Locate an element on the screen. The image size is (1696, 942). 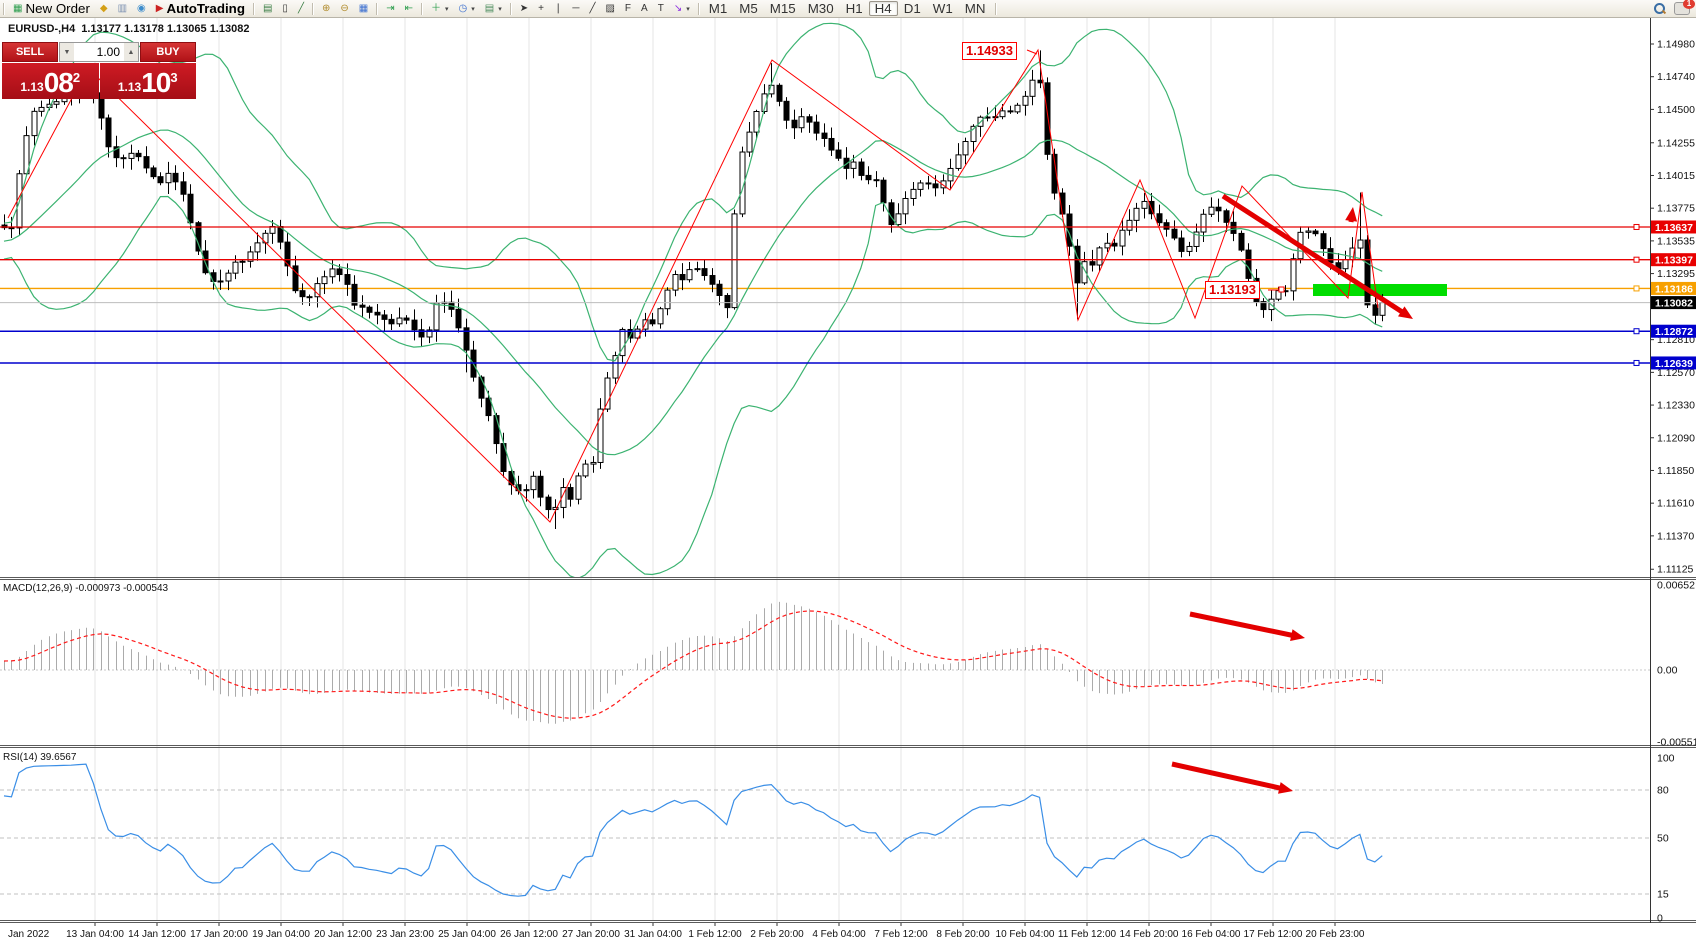
timeframe-mn-button: MN is located at coordinates (975, 8).